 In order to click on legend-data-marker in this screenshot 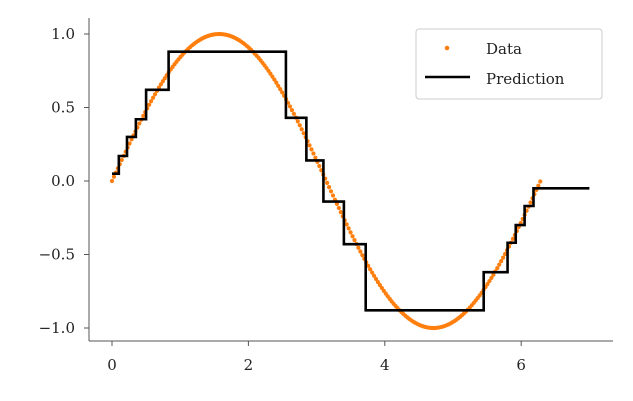, I will do `click(447, 48)`.